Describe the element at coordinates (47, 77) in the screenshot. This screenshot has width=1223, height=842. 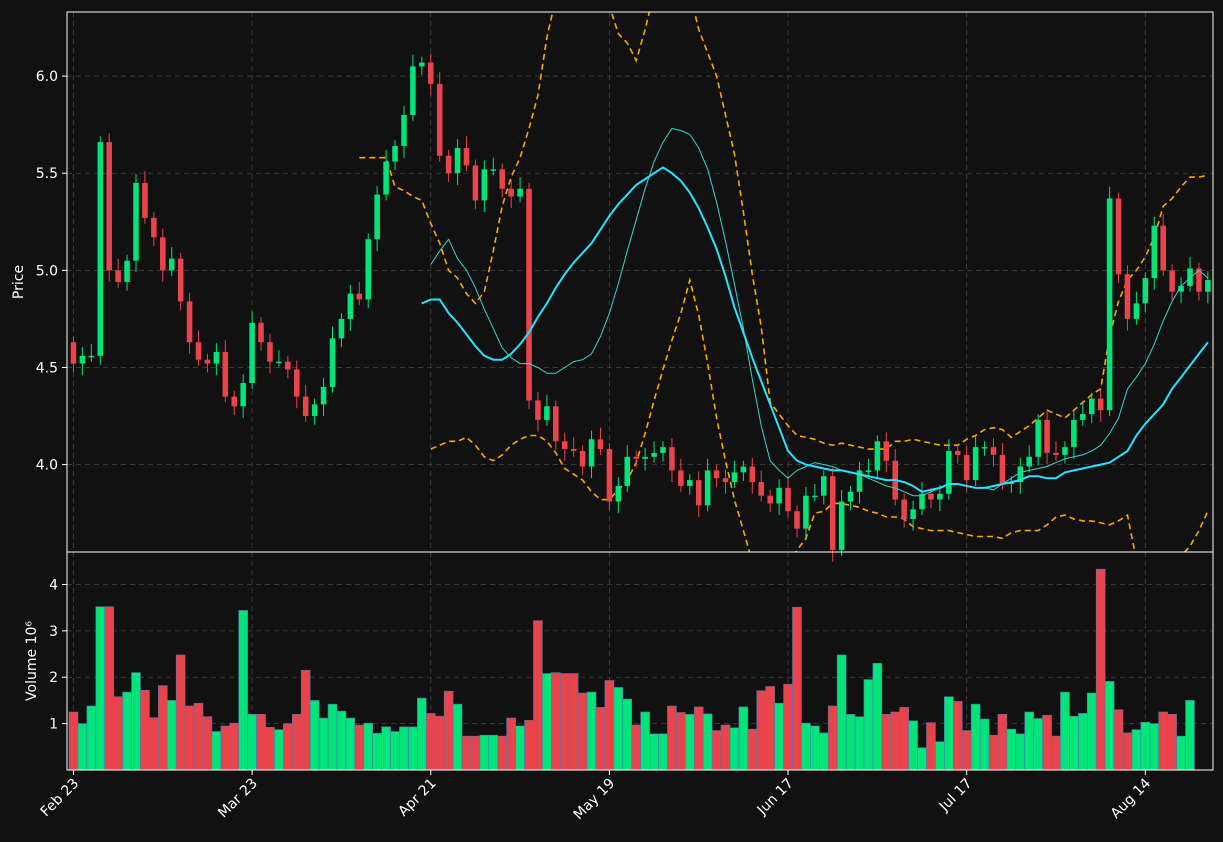
I see `price-tick-label: 6.0` at that location.